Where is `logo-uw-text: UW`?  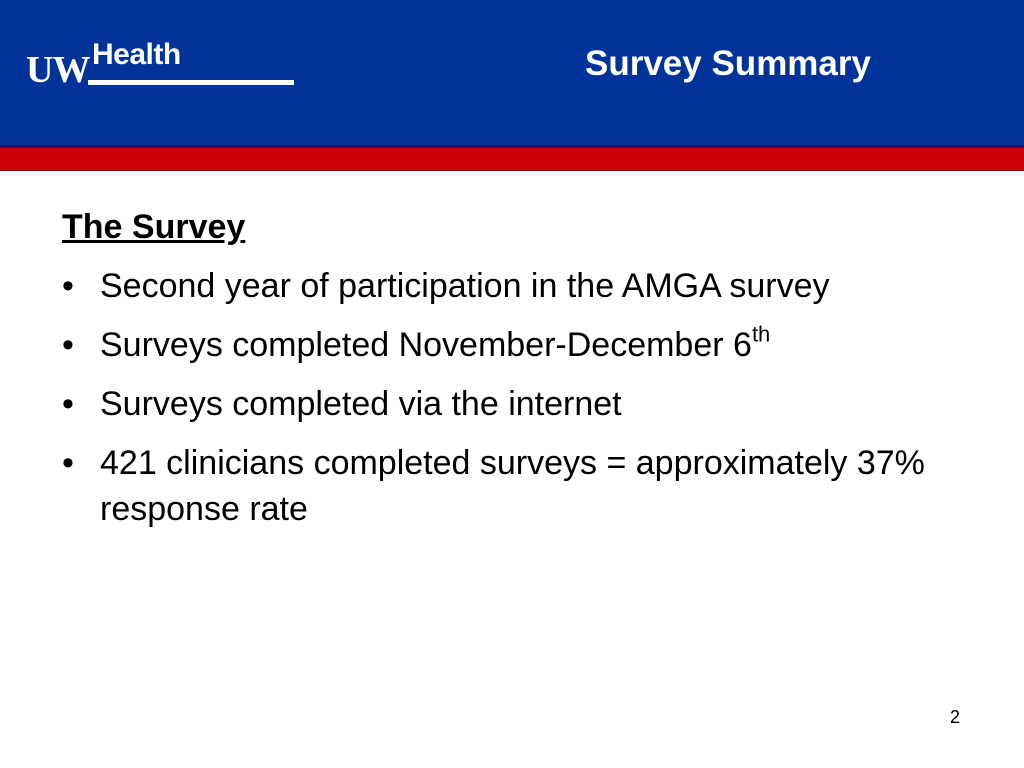 logo-uw-text: UW is located at coordinates (58, 70).